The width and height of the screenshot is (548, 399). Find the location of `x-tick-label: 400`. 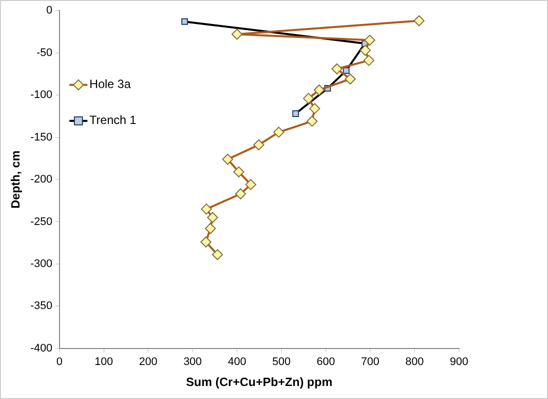

x-tick-label: 400 is located at coordinates (237, 362).